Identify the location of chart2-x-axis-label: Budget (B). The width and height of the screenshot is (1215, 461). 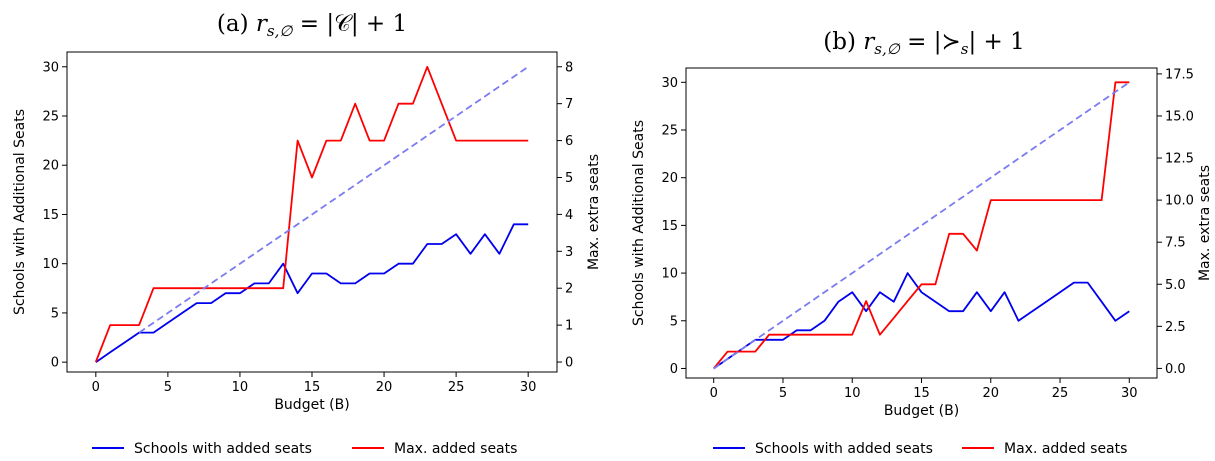
(921, 411).